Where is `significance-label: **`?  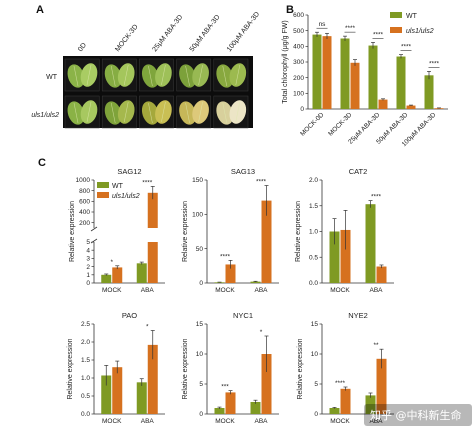
significance-label: ** is located at coordinates (376, 345).